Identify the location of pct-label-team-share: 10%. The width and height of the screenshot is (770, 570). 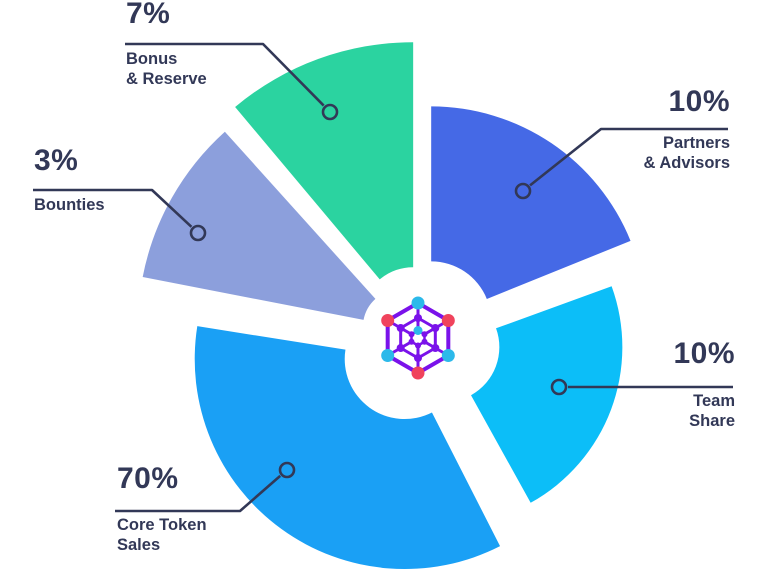
(704, 353).